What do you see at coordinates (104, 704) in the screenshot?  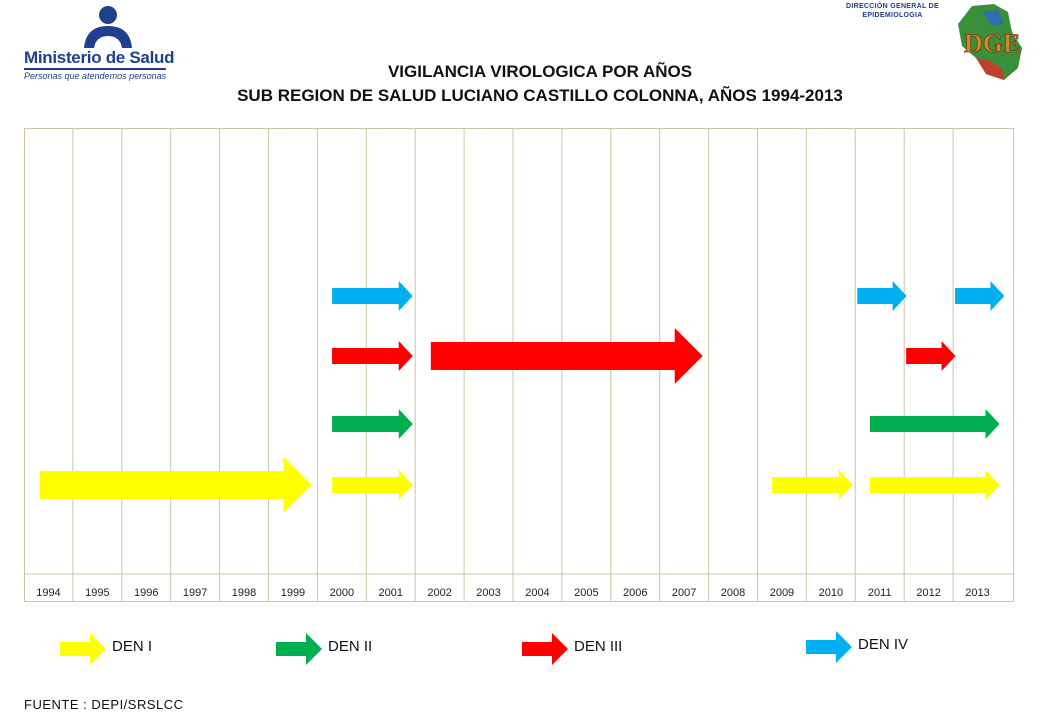 I see `source-note: FUENTE : DEPI/SRSLCC` at bounding box center [104, 704].